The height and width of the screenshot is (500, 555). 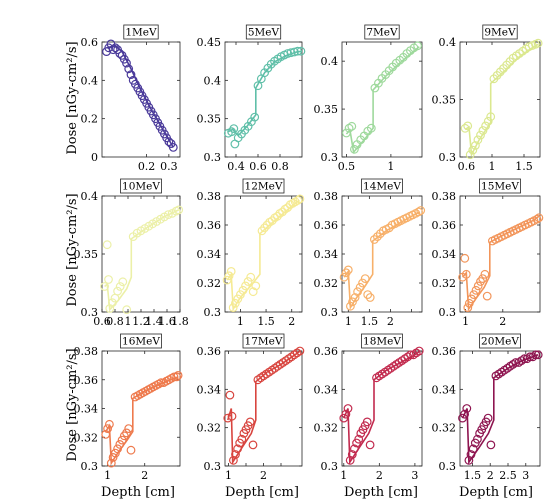 What do you see at coordinates (488, 253) in the screenshot?
I see `subplot-15MeV: 0.3 0.32 0.34 0.36 0.38 1 2 15MeV` at bounding box center [488, 253].